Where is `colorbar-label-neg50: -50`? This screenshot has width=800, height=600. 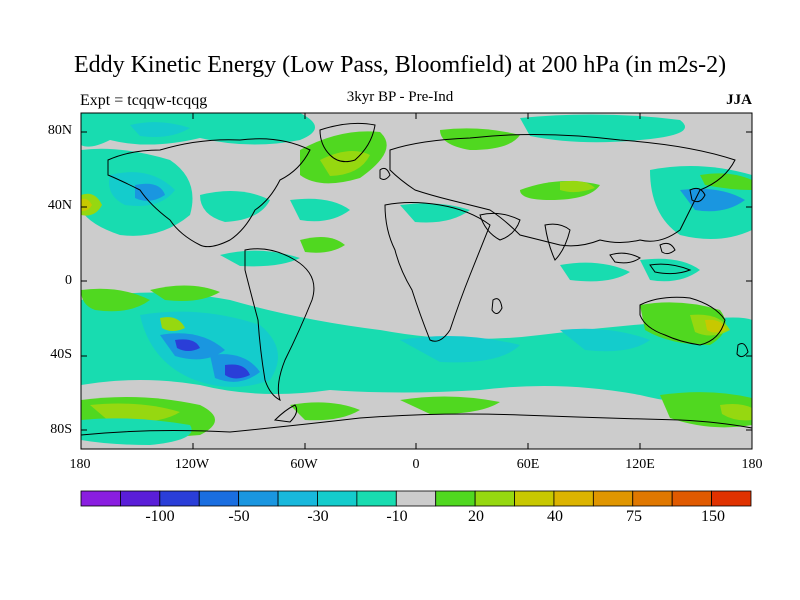 colorbar-label-neg50: -50 is located at coordinates (239, 516).